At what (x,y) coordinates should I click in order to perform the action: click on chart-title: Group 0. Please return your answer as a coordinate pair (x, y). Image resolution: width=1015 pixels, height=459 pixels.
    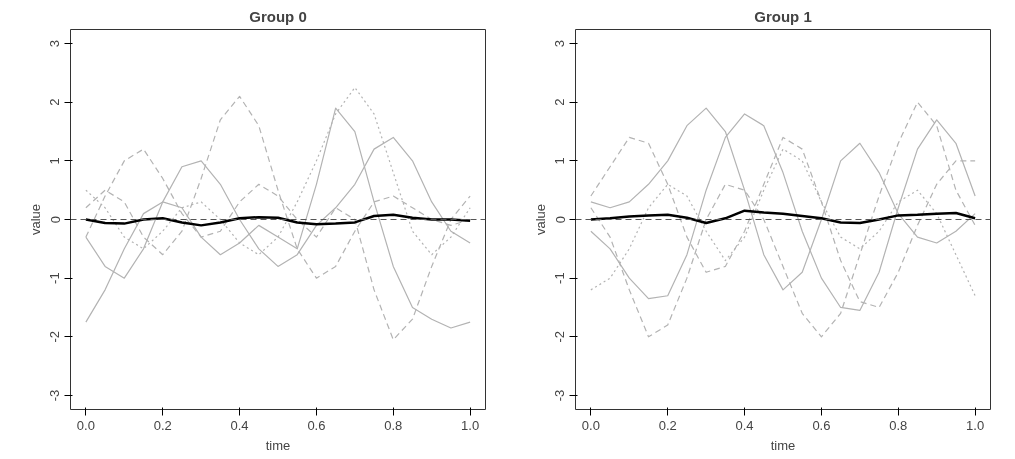
    Looking at the image, I should click on (278, 16).